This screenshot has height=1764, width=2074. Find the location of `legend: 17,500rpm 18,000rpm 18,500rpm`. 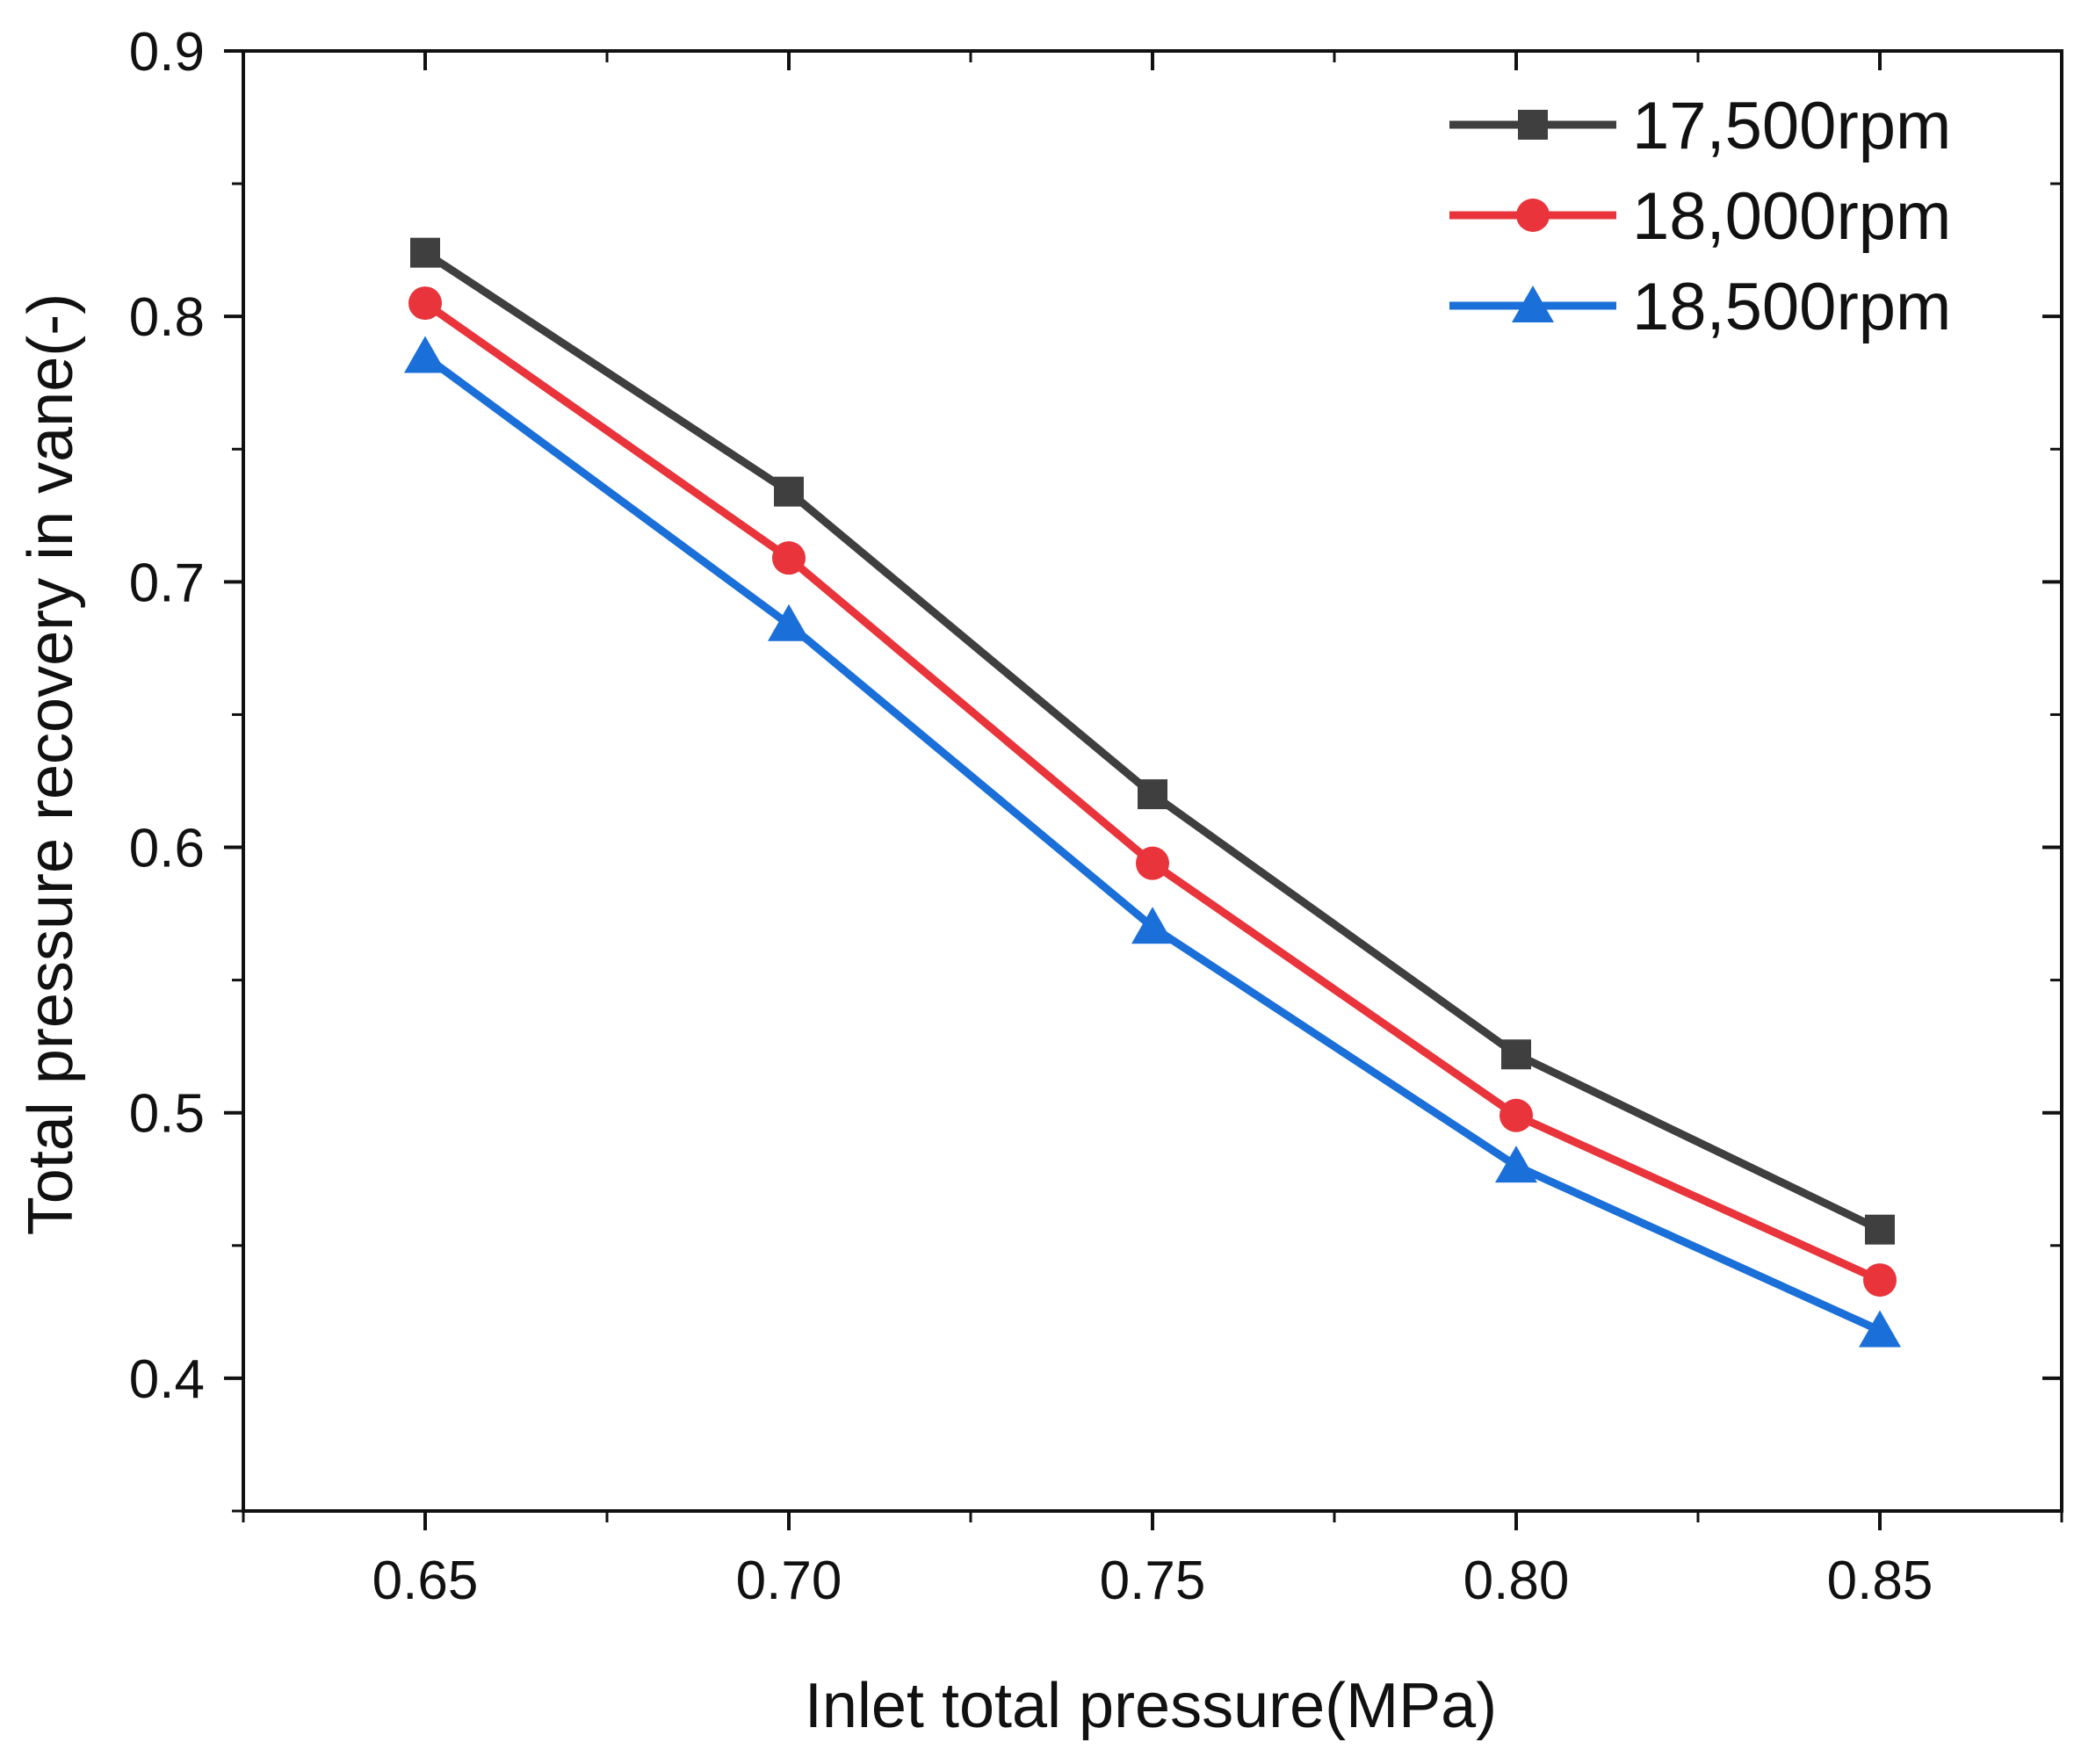

legend: 17,500rpm 18,000rpm 18,500rpm is located at coordinates (1700, 216).